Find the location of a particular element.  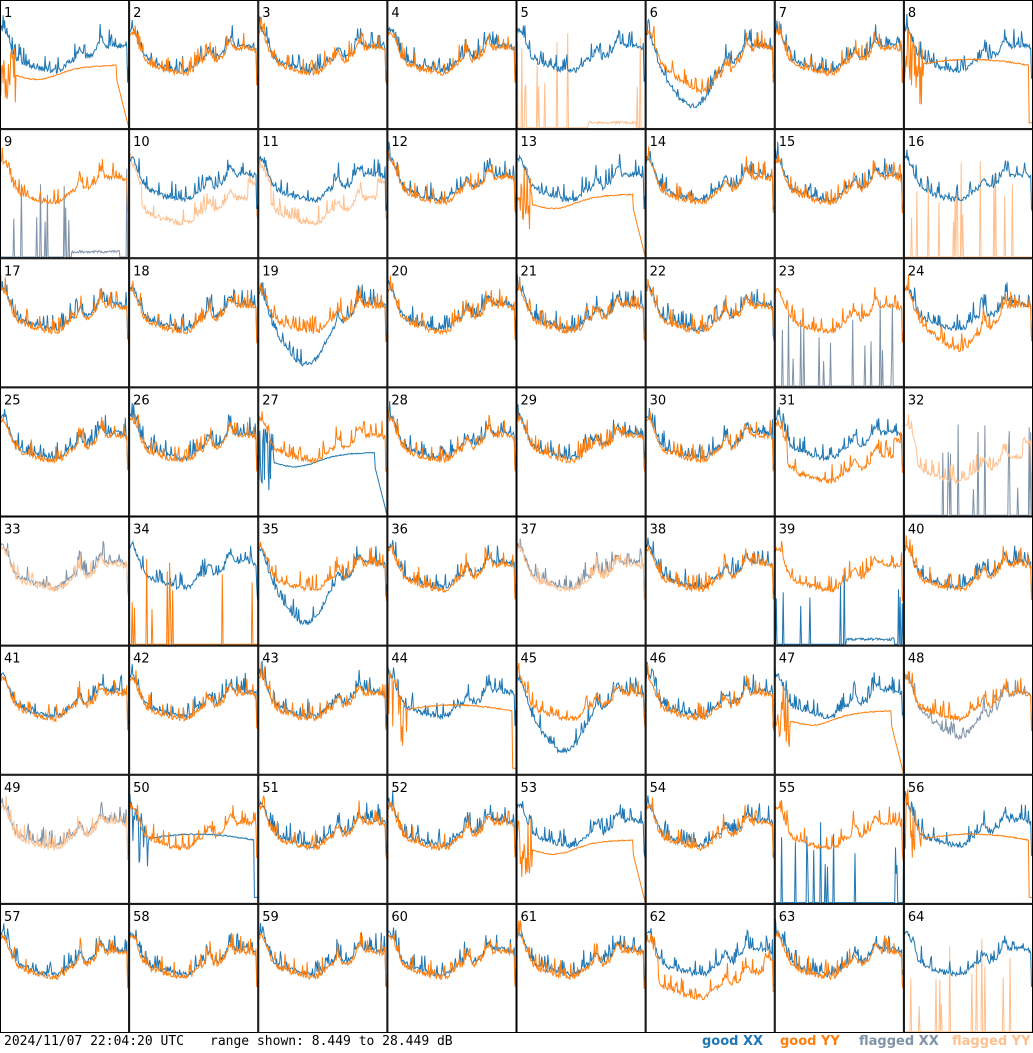

panel-17: 17 is located at coordinates (65, 323).